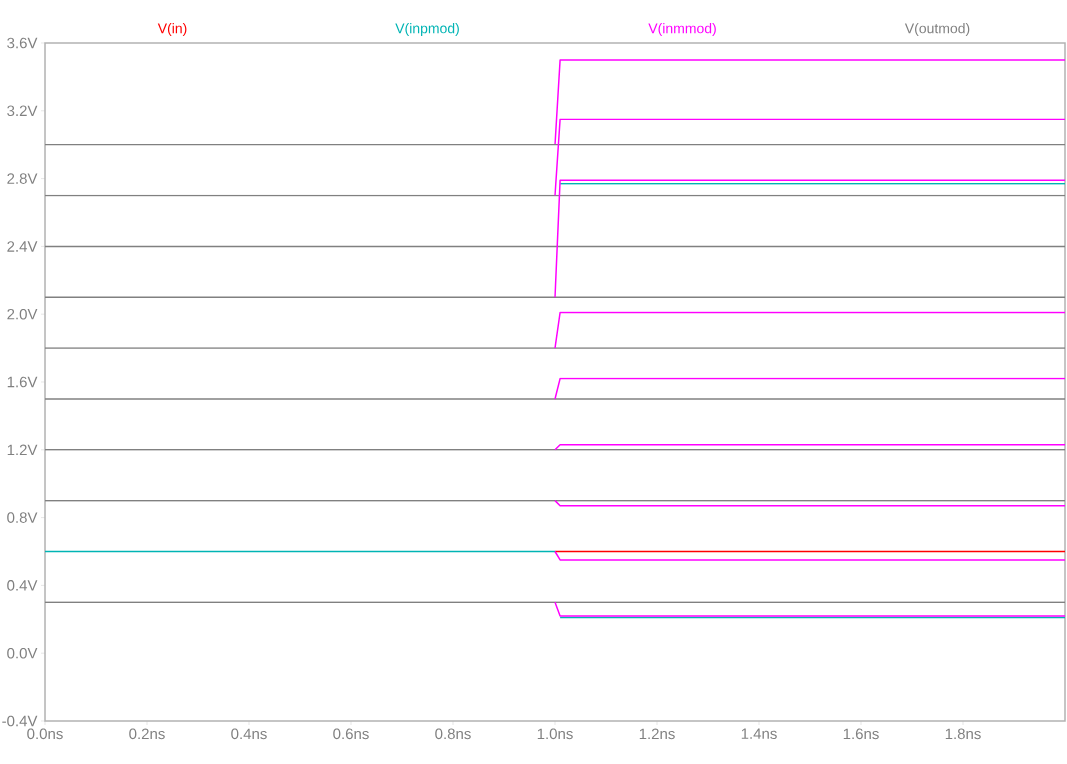 This screenshot has height=764, width=1067. I want to click on series-label: V(inmmod), so click(682, 30).